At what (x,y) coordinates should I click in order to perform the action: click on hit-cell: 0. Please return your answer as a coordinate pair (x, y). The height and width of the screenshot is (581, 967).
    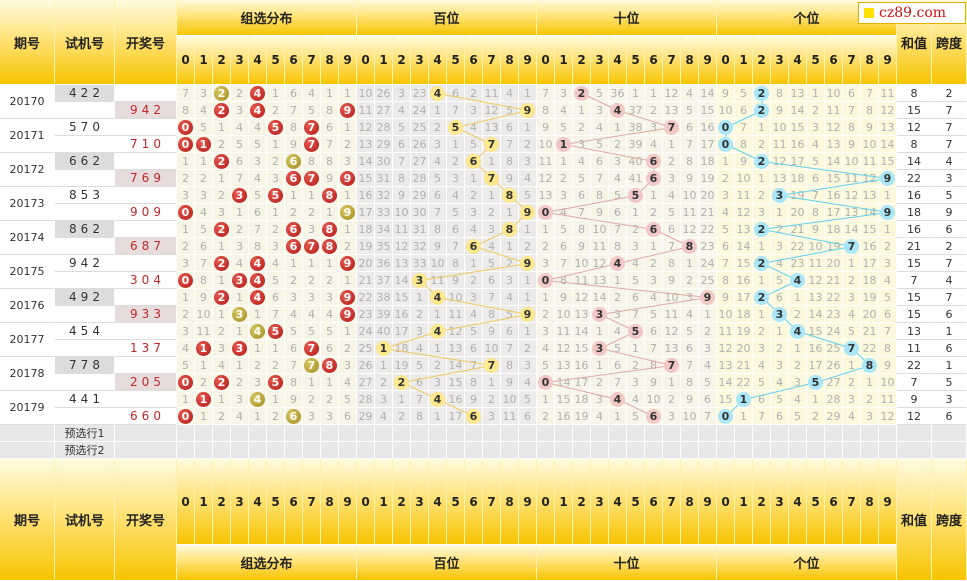
    Looking at the image, I should click on (726, 144).